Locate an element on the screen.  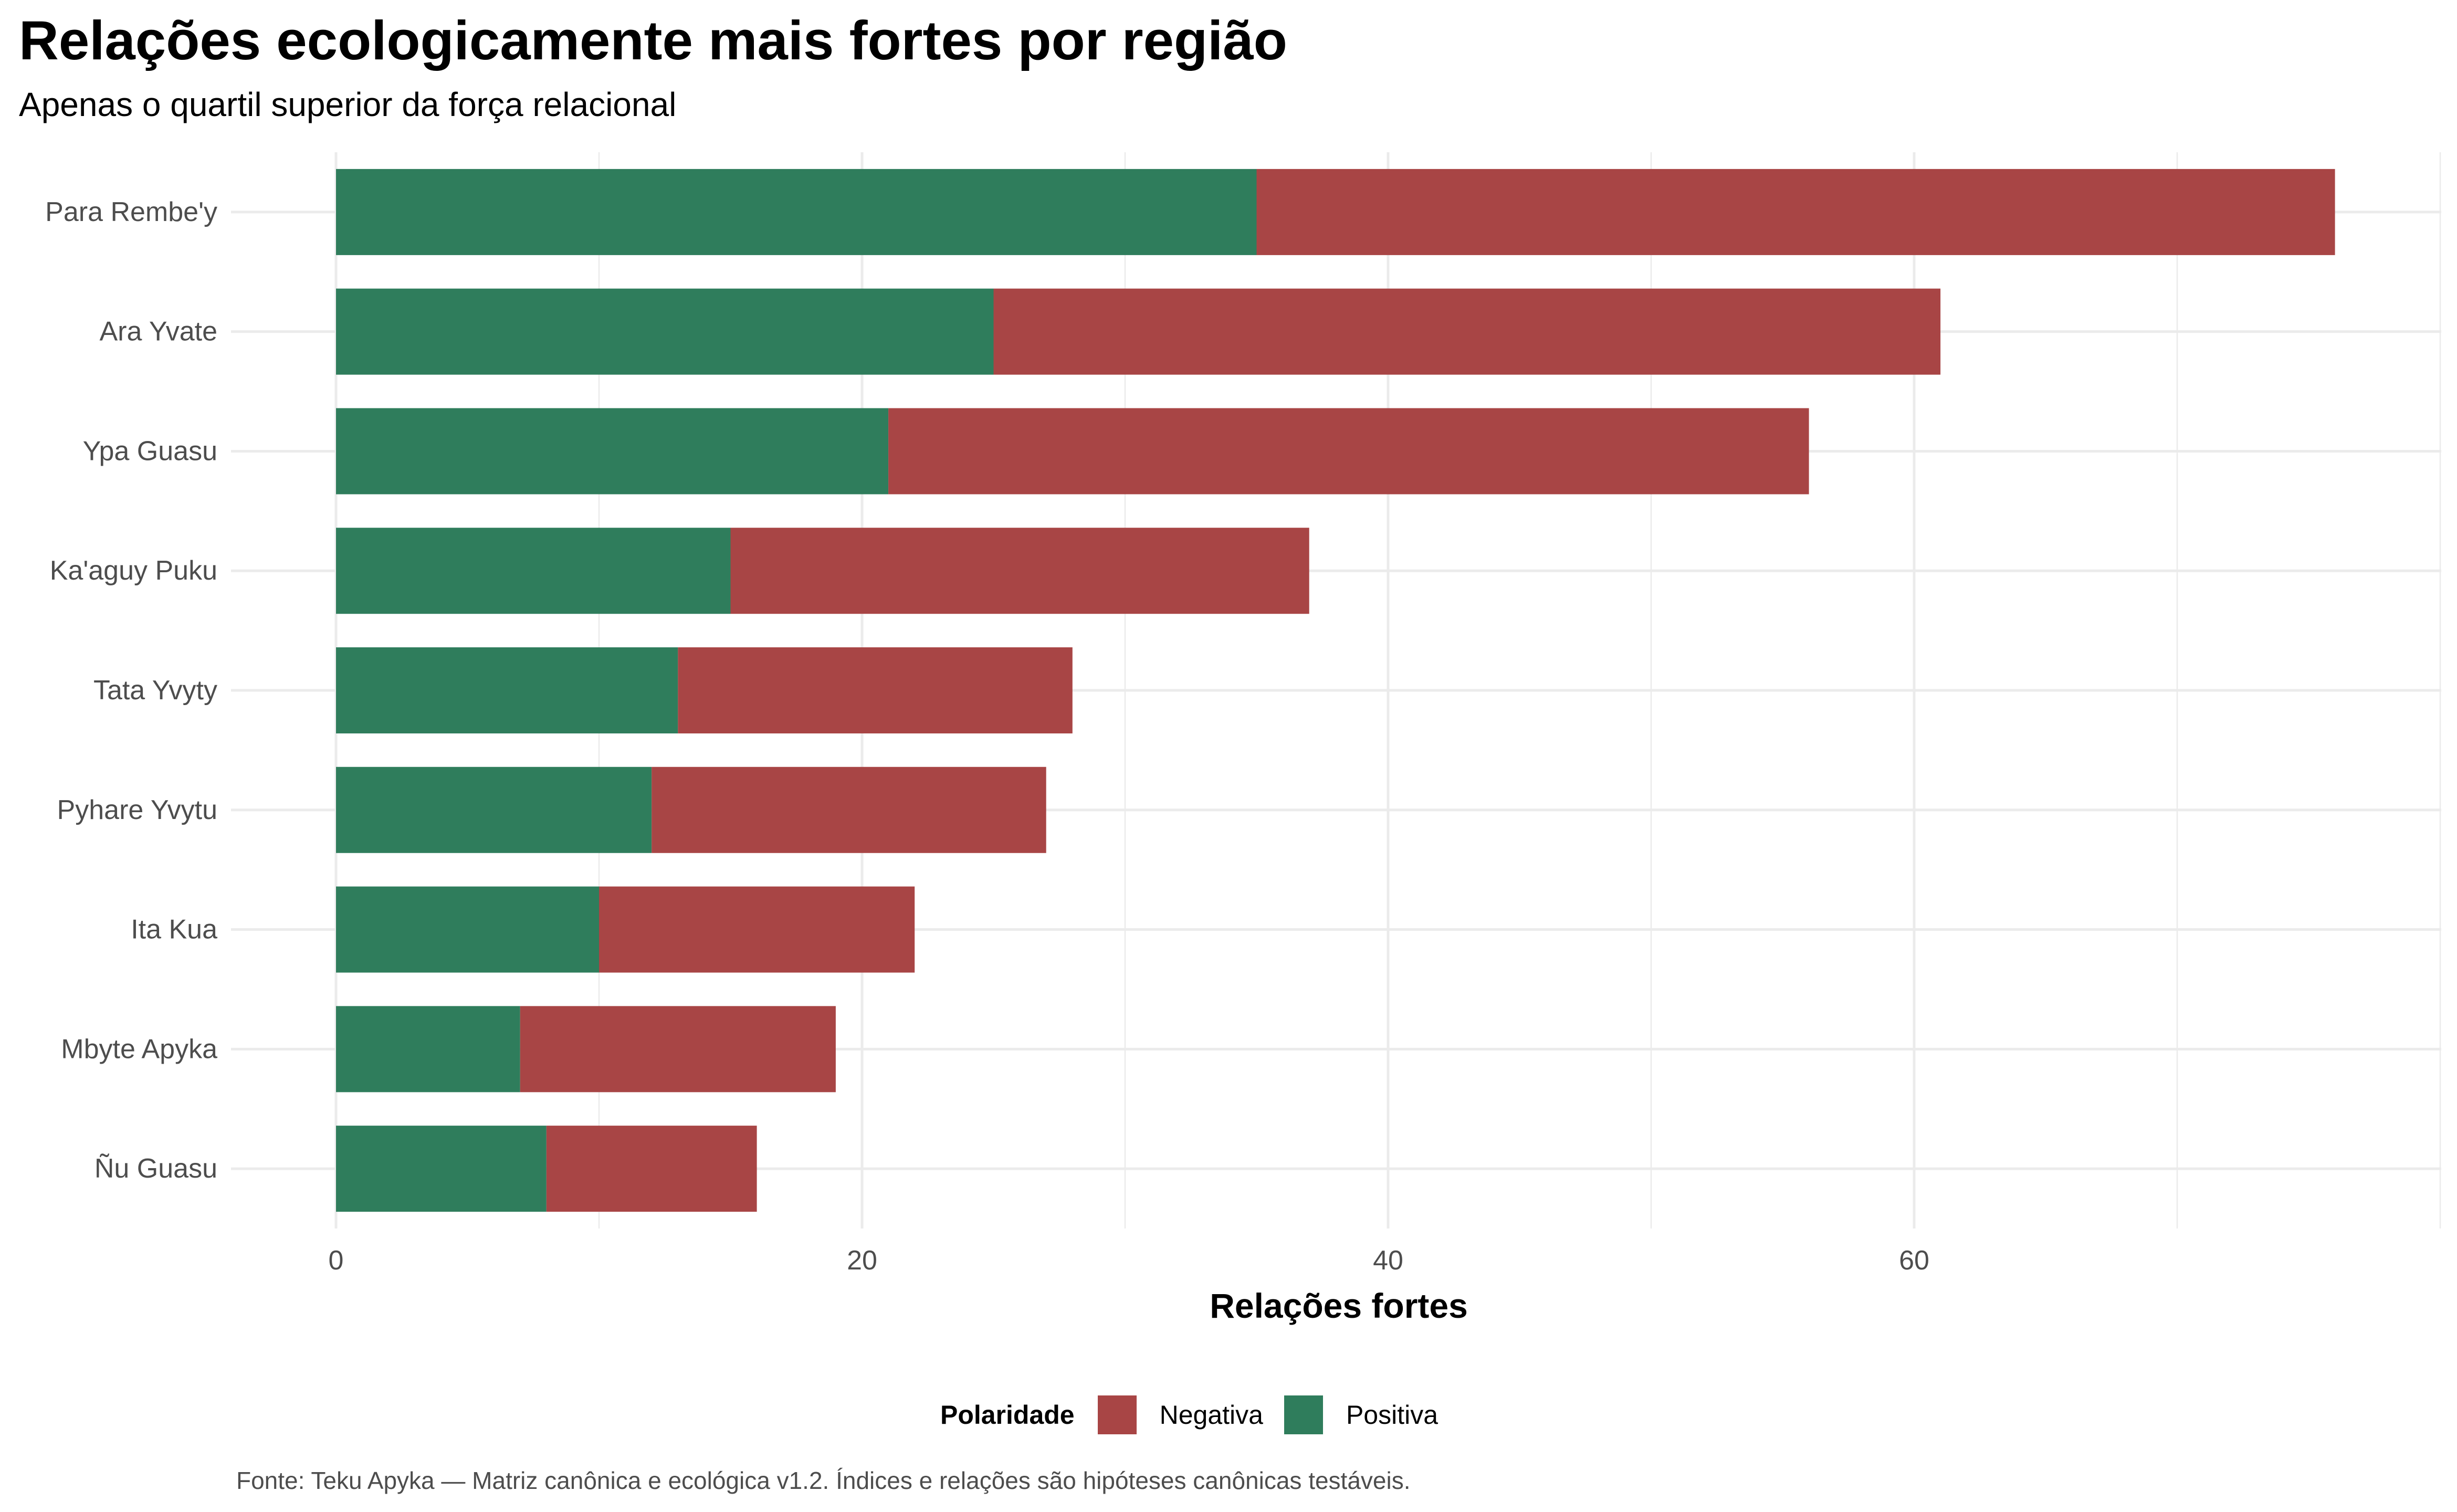
y-tick-label: Ñu Guasu is located at coordinates (155, 1168).